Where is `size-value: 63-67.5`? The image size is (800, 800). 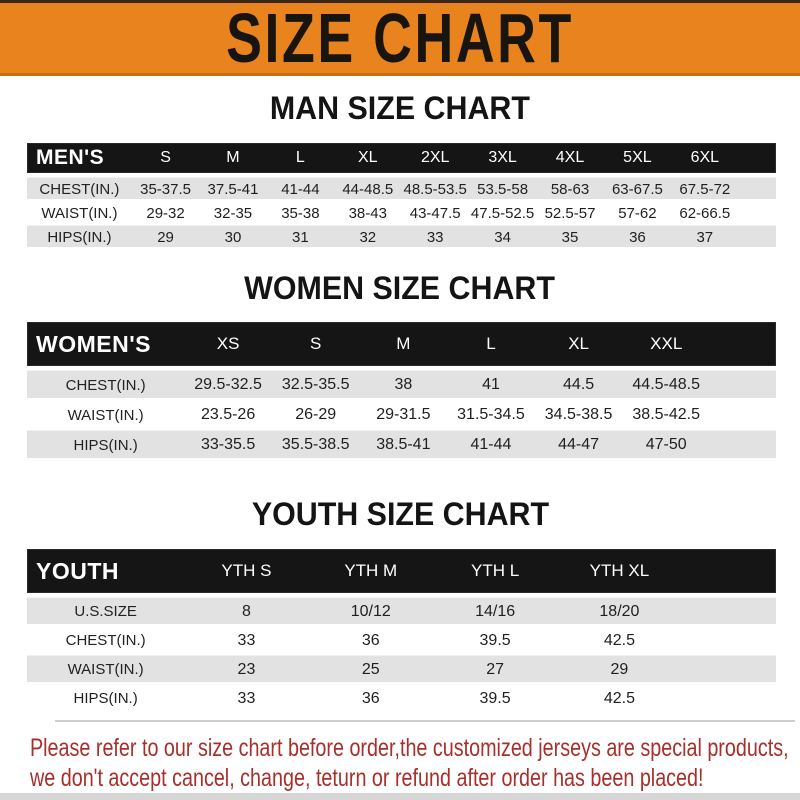 size-value: 63-67.5 is located at coordinates (637, 189).